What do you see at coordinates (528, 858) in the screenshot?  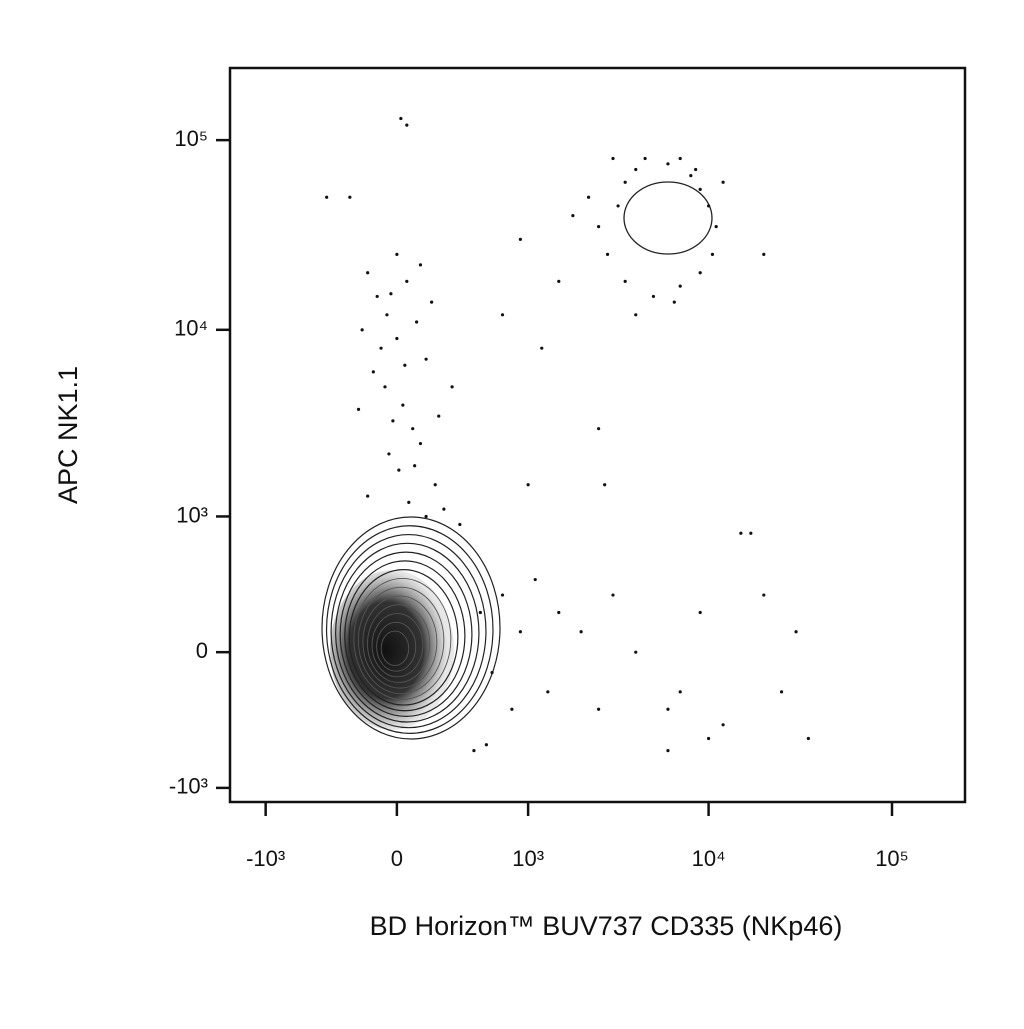 I see `x-tick-label: 10³` at bounding box center [528, 858].